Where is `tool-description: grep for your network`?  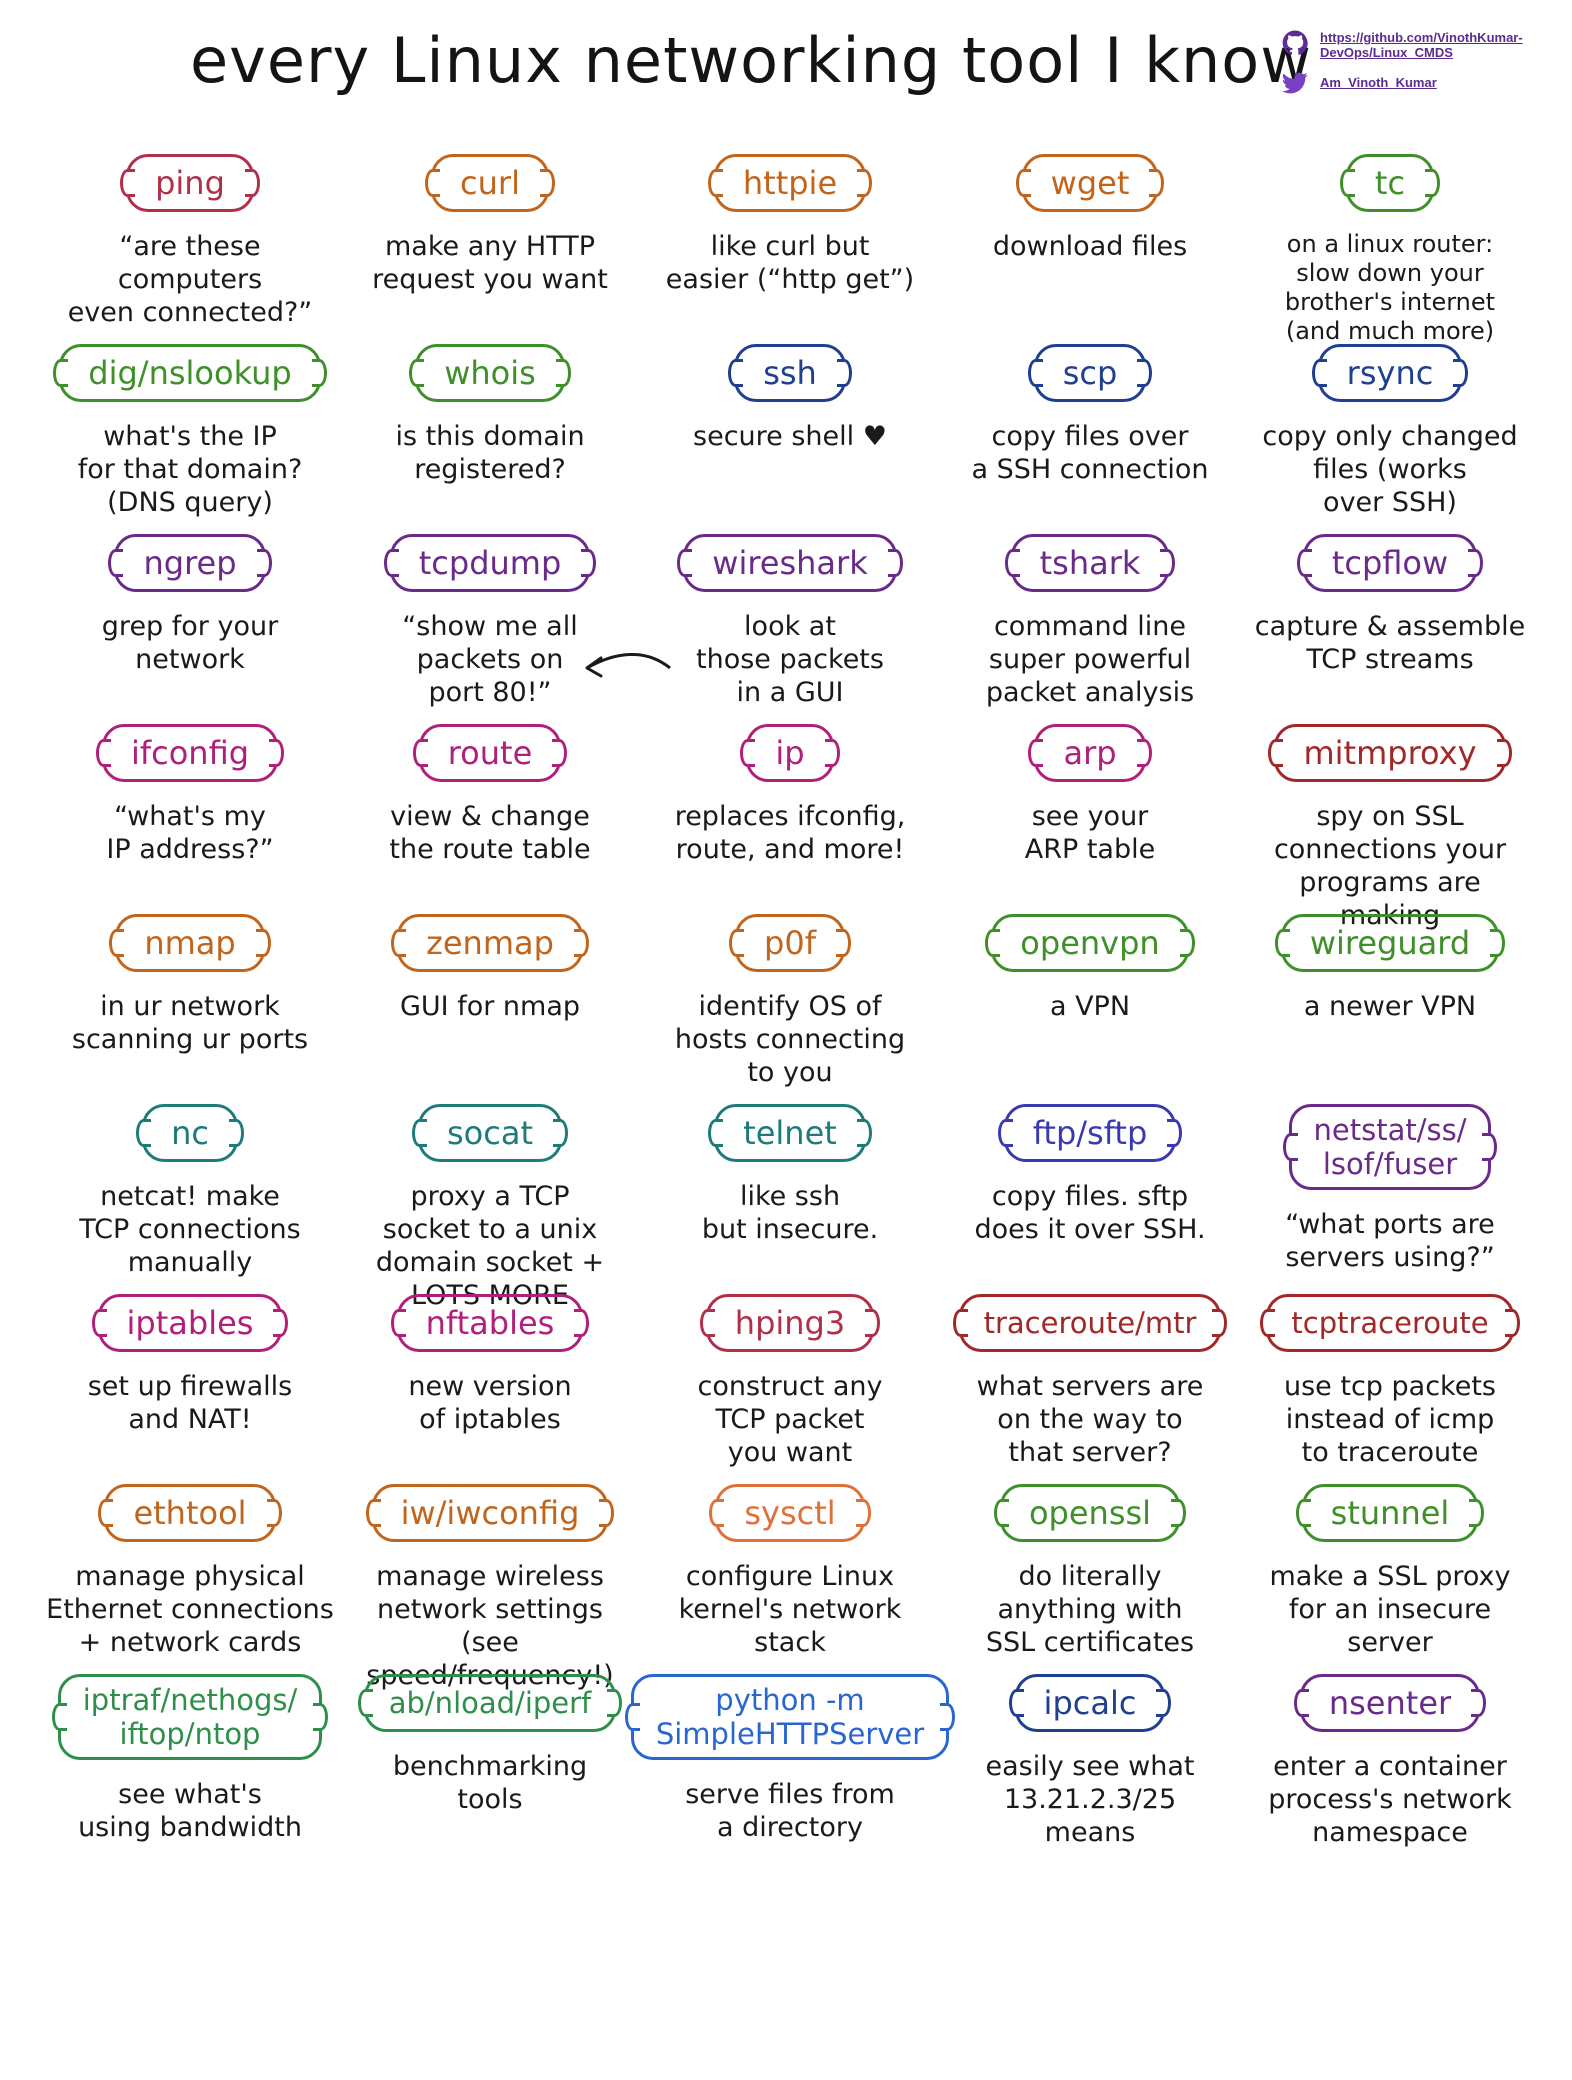
tool-description: grep for your network is located at coordinates (190, 643).